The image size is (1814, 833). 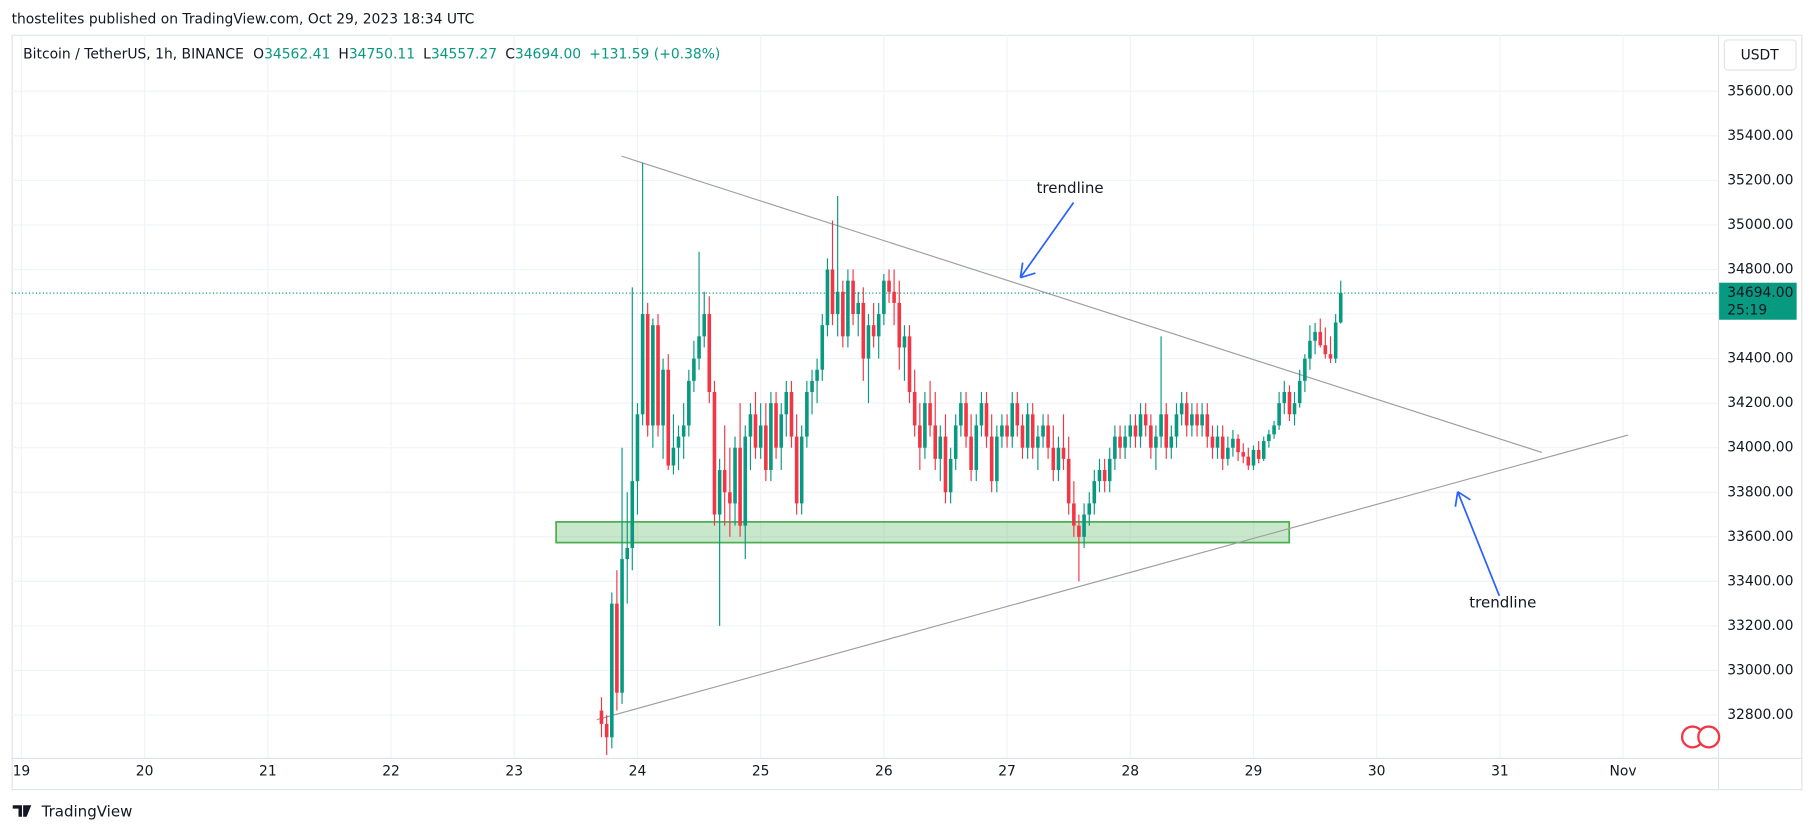 I want to click on last-price-box, so click(x=1758, y=301).